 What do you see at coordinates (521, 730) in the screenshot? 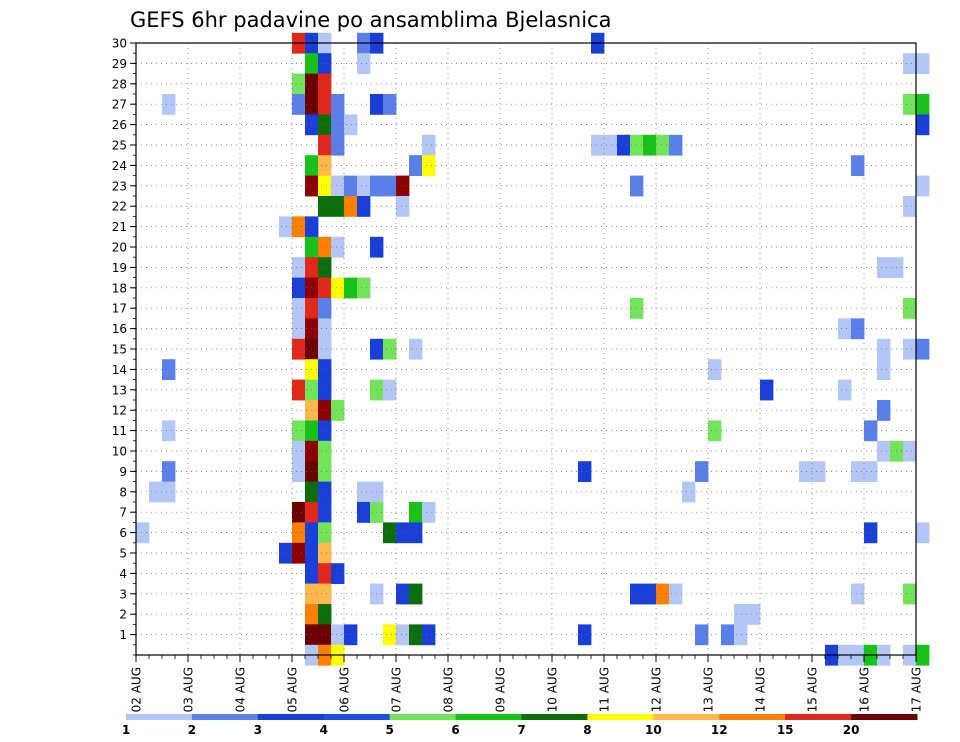
I see `legend-label: 7` at bounding box center [521, 730].